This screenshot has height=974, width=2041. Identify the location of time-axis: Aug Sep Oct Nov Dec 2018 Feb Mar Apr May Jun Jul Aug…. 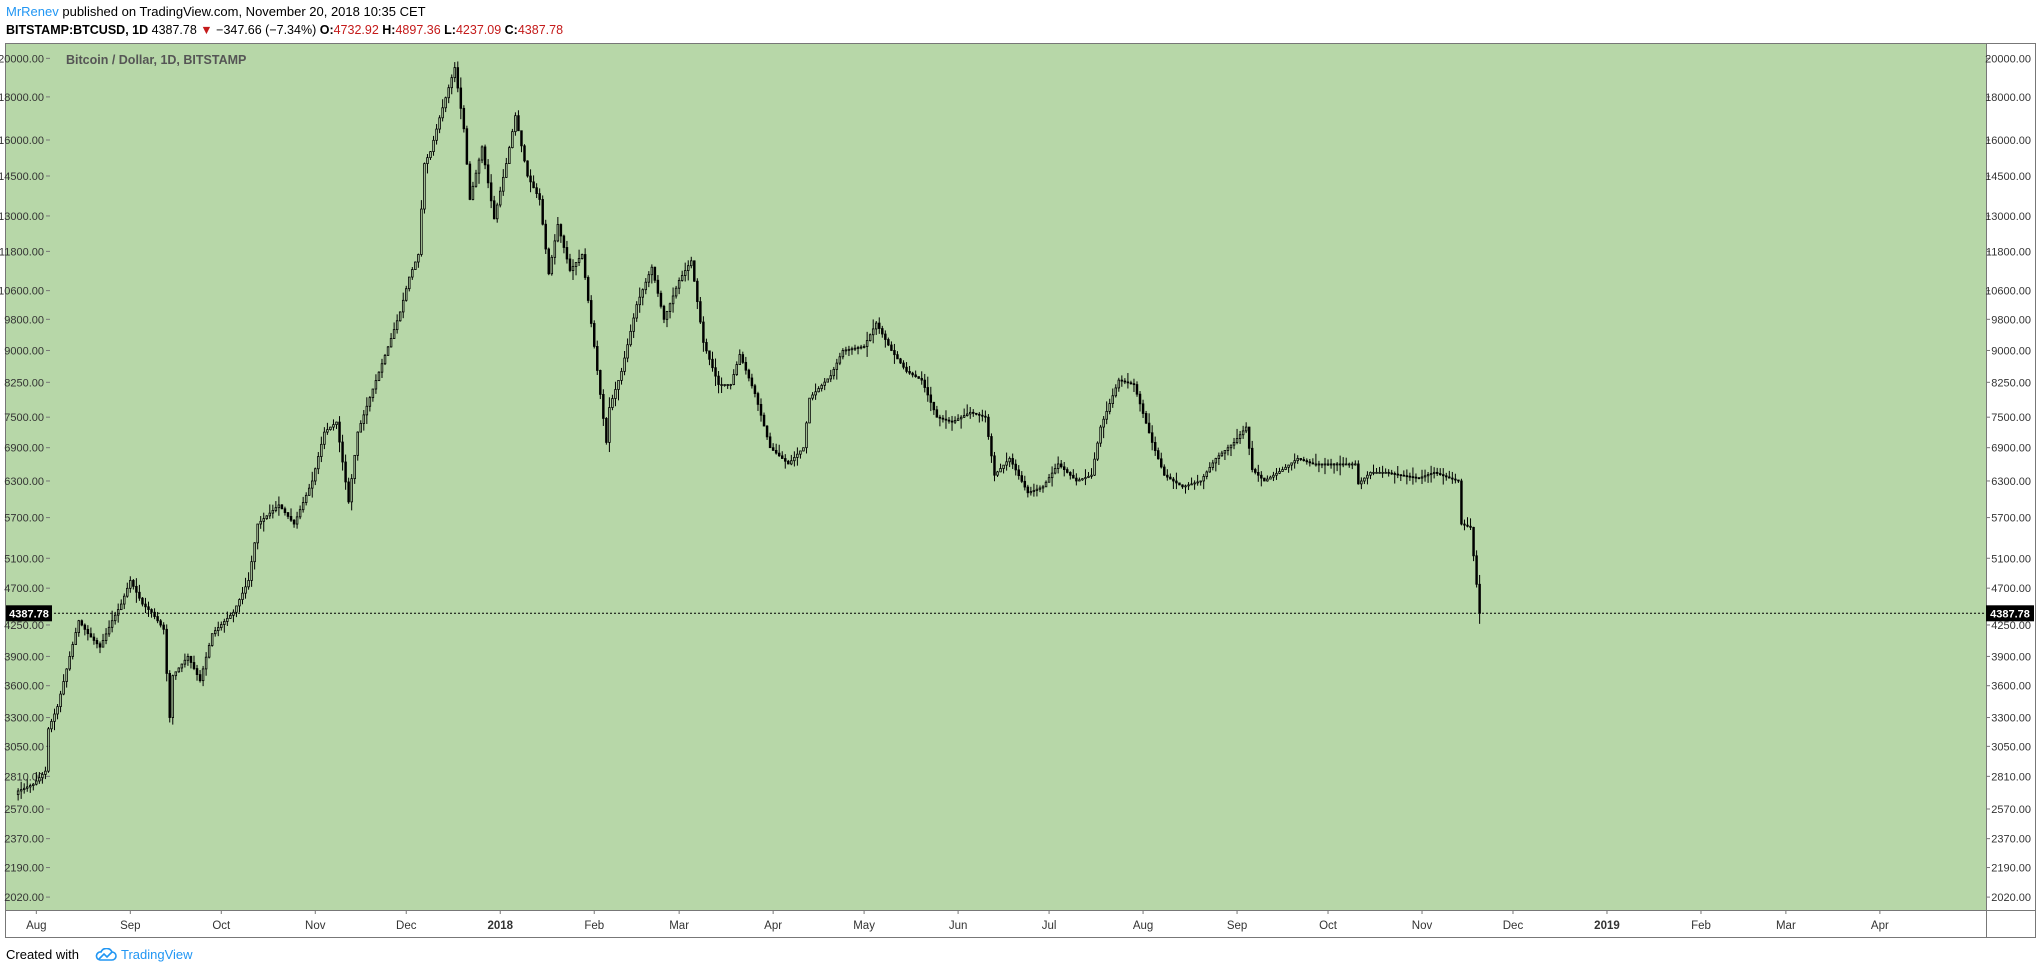
(957, 921).